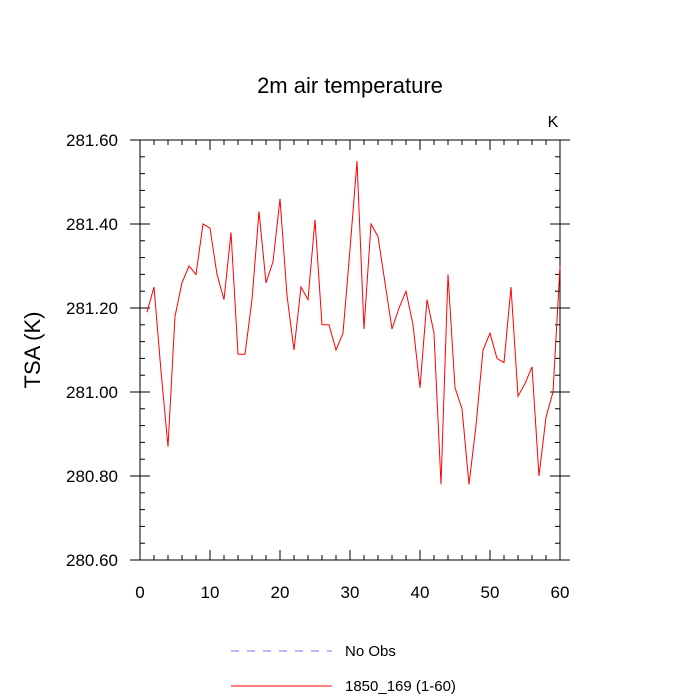 The width and height of the screenshot is (700, 700). Describe the element at coordinates (560, 592) in the screenshot. I see `x-tick-label: 60` at that location.